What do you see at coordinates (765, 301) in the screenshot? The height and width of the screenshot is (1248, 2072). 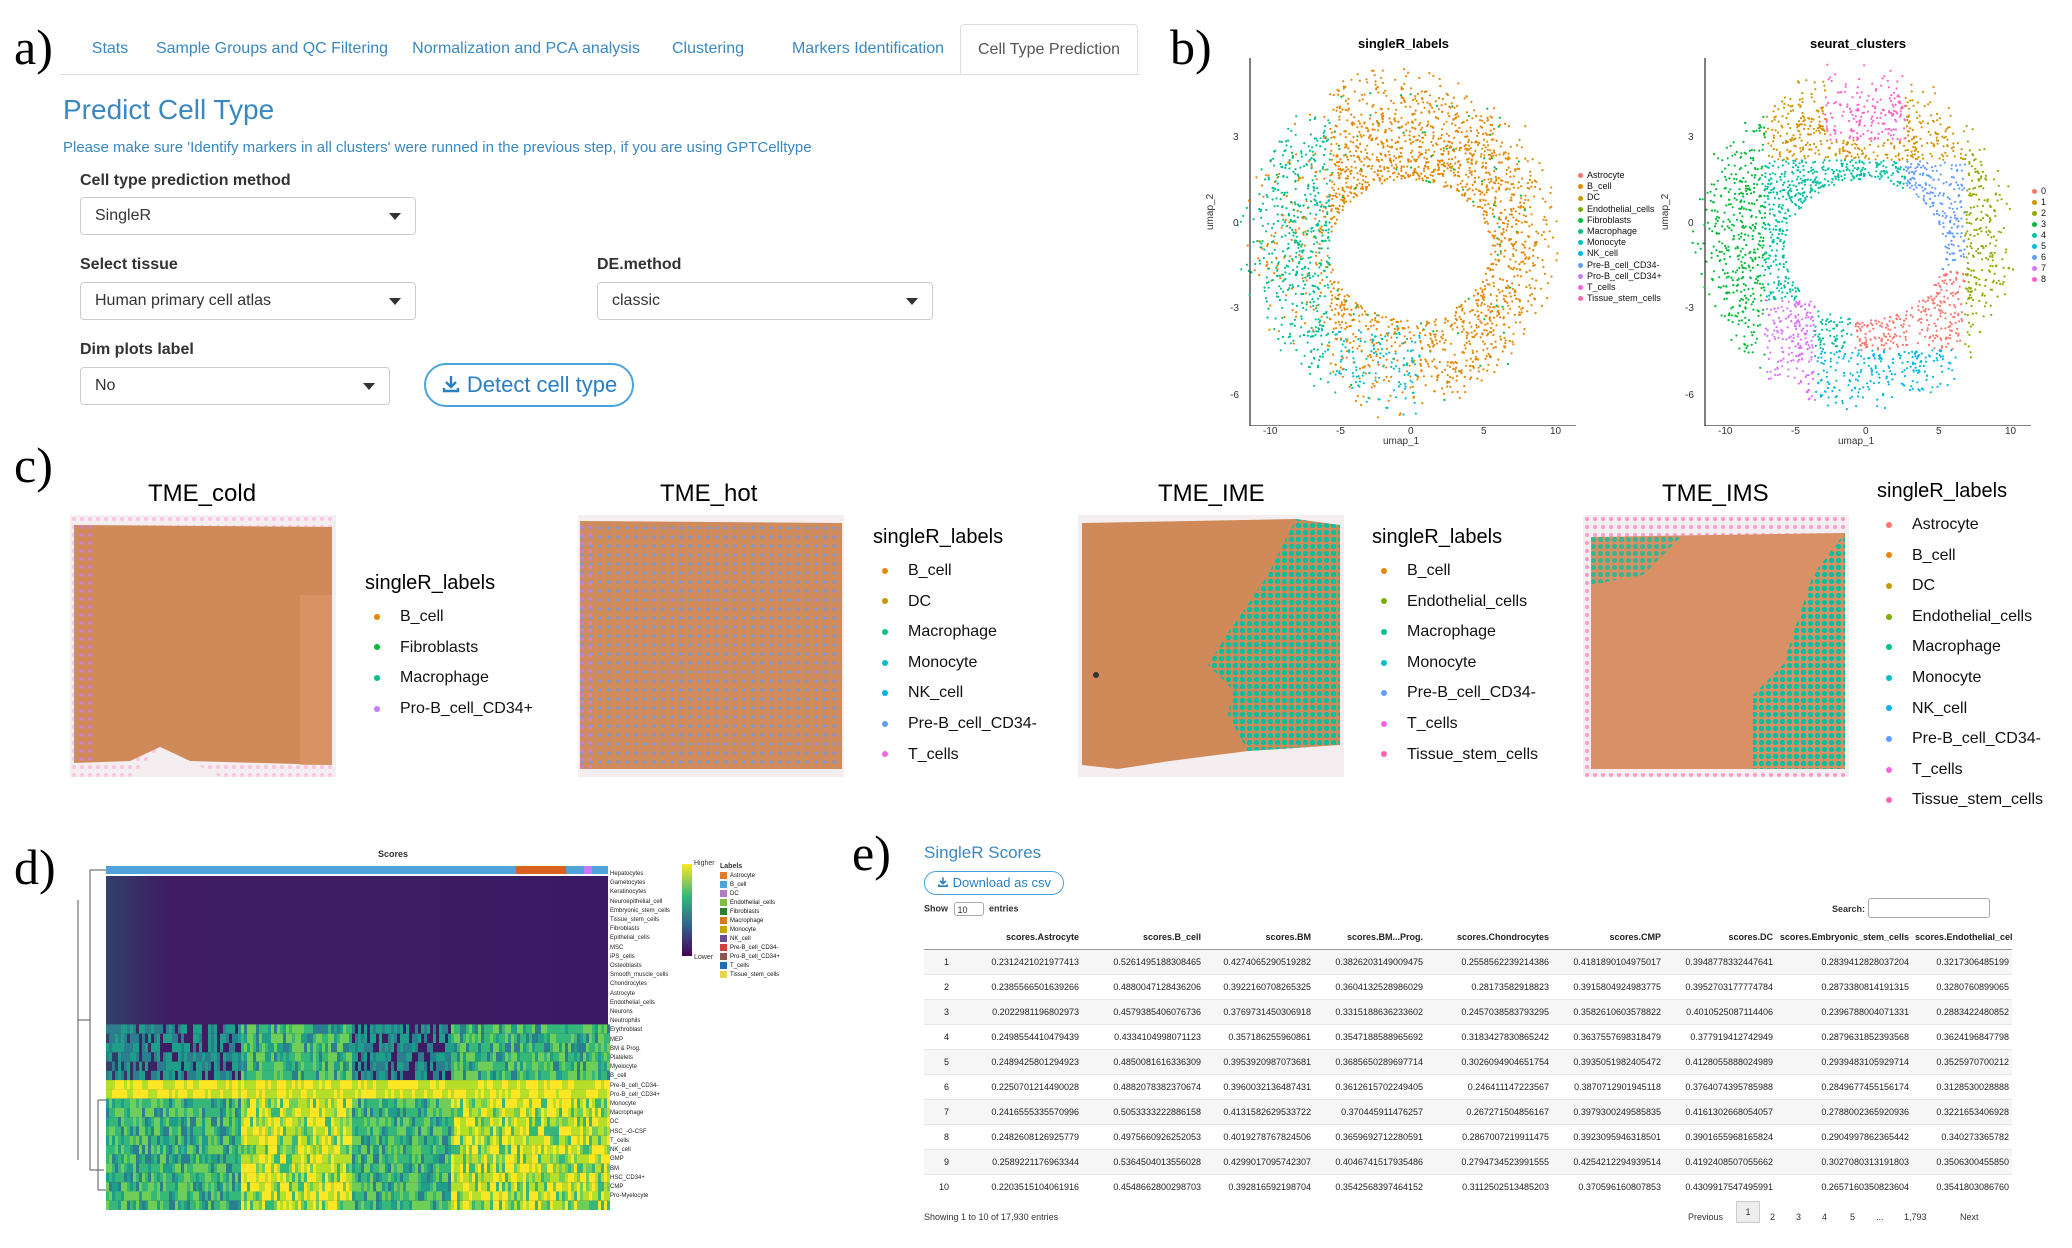 I see `de-method-select: classic` at bounding box center [765, 301].